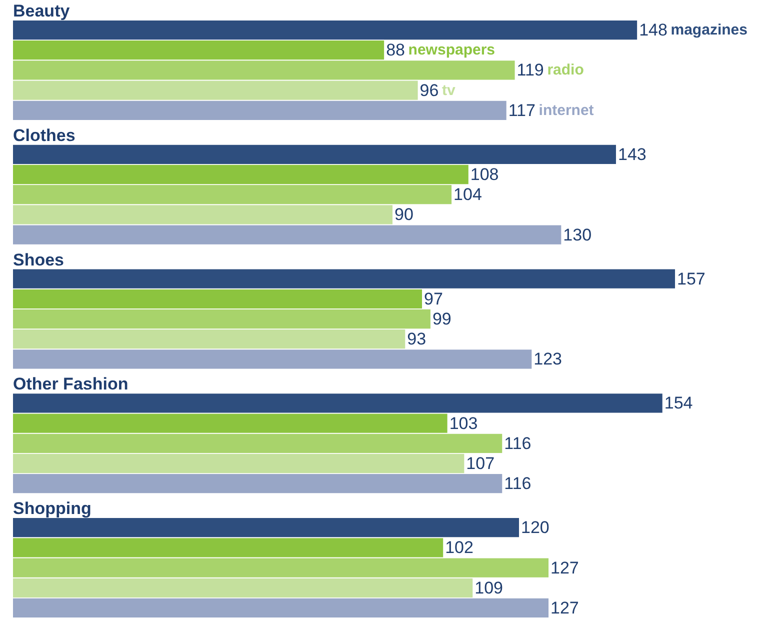 This screenshot has height=630, width=772. I want to click on data-label: 117, so click(522, 110).